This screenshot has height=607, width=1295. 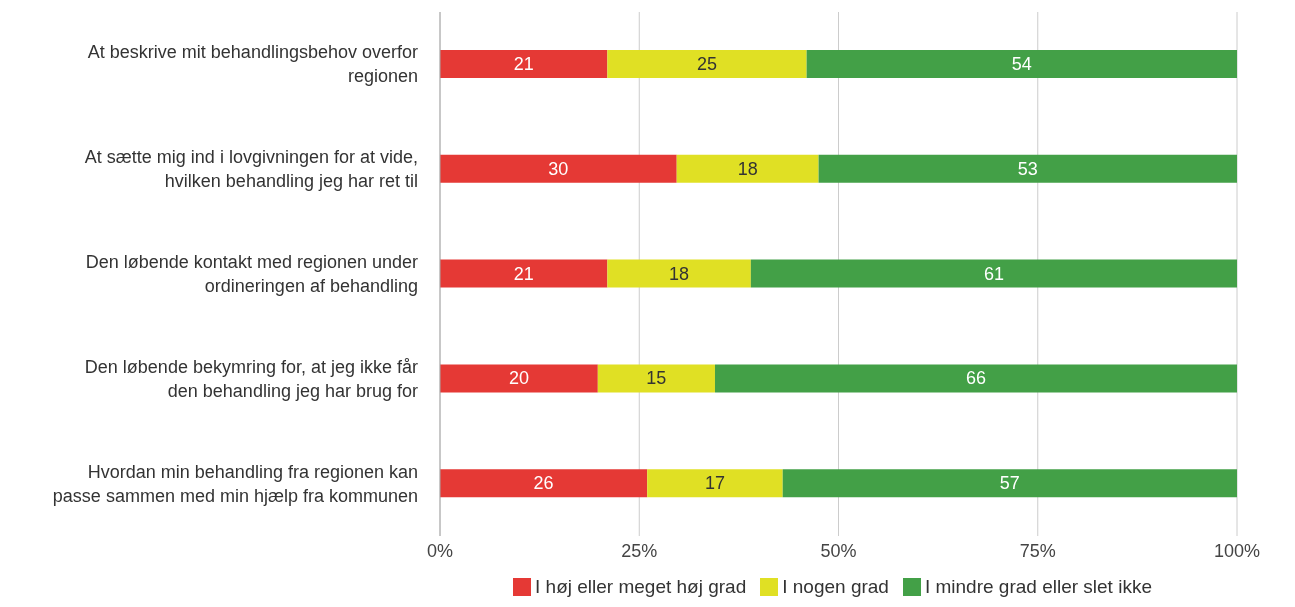 What do you see at coordinates (252, 64) in the screenshot?
I see `y-tick-label: At beskrive mit behandlingsbehov overfor regionen` at bounding box center [252, 64].